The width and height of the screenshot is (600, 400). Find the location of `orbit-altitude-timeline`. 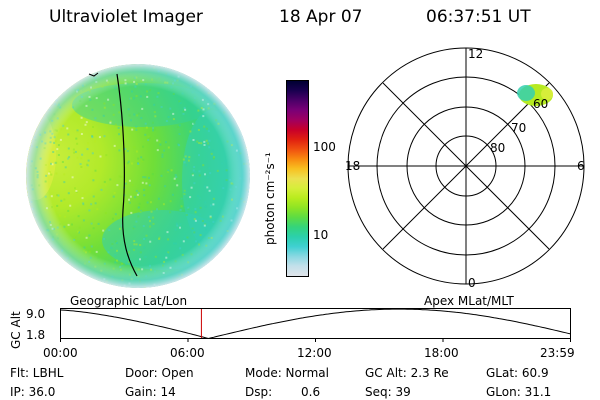

orbit-altitude-timeline is located at coordinates (315, 325).